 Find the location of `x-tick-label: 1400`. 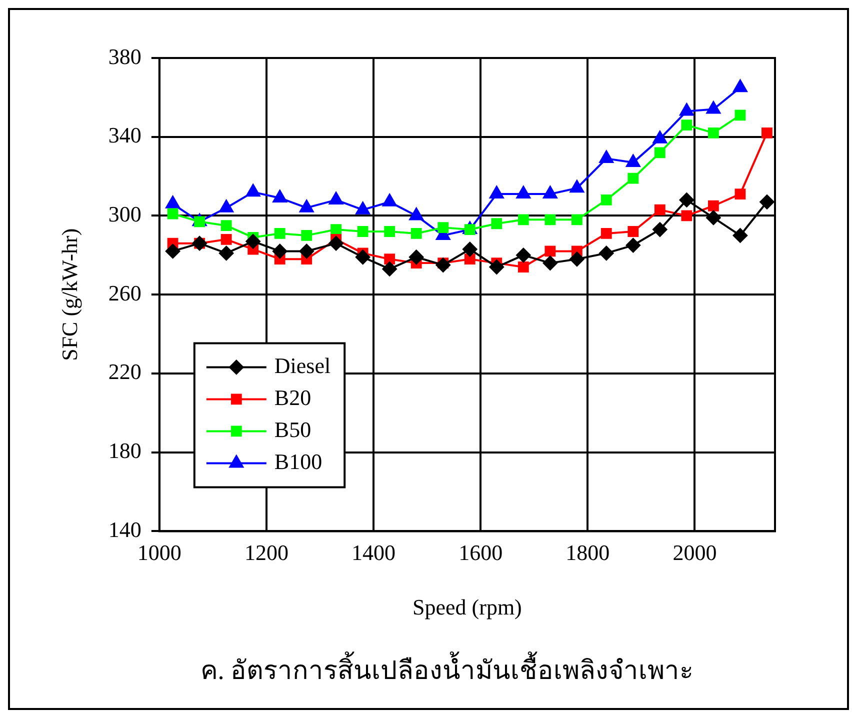

x-tick-label: 1400 is located at coordinates (374, 553).